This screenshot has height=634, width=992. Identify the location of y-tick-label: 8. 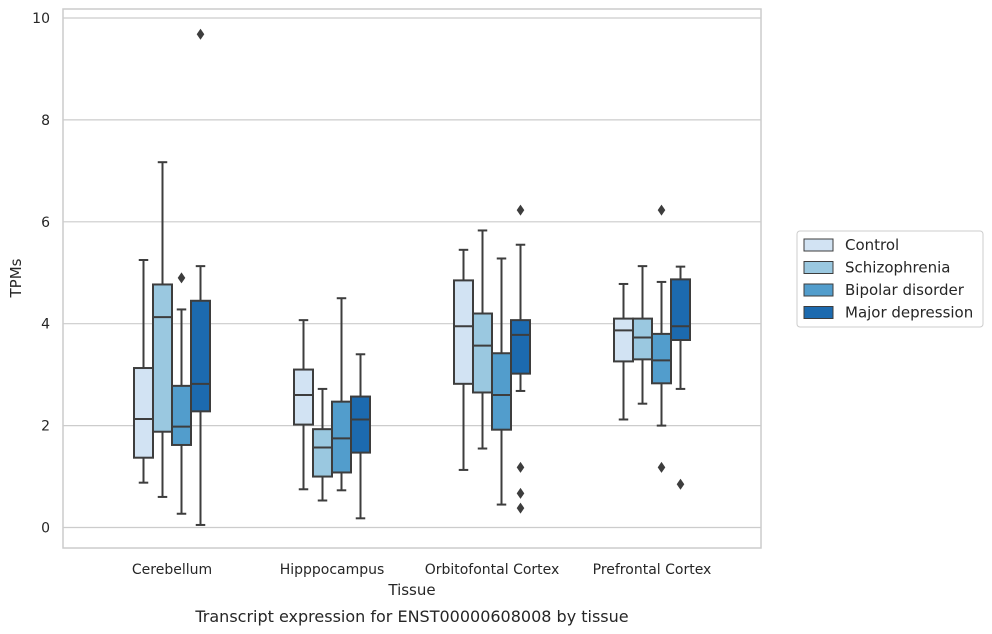
(45, 121).